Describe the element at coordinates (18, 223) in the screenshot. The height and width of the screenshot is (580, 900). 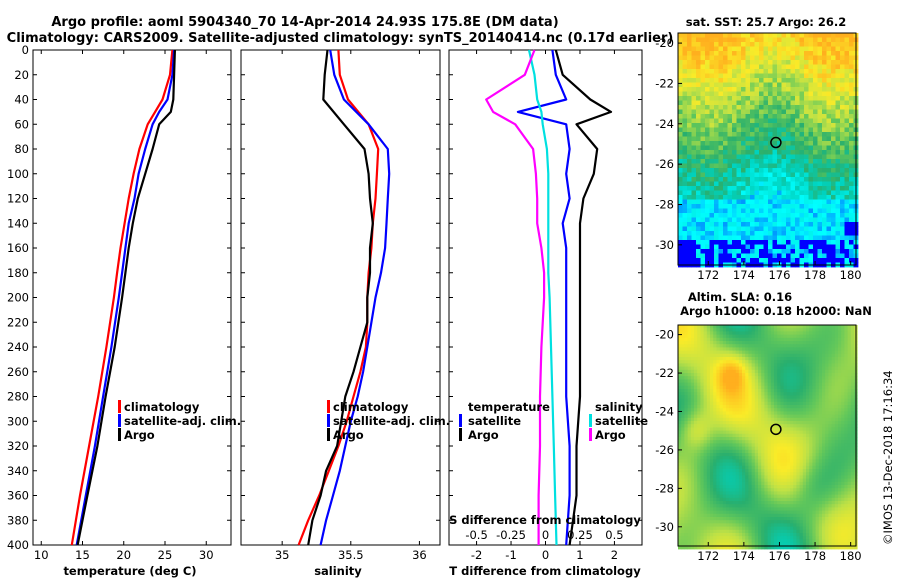
I see `y-tick-label: 140` at that location.